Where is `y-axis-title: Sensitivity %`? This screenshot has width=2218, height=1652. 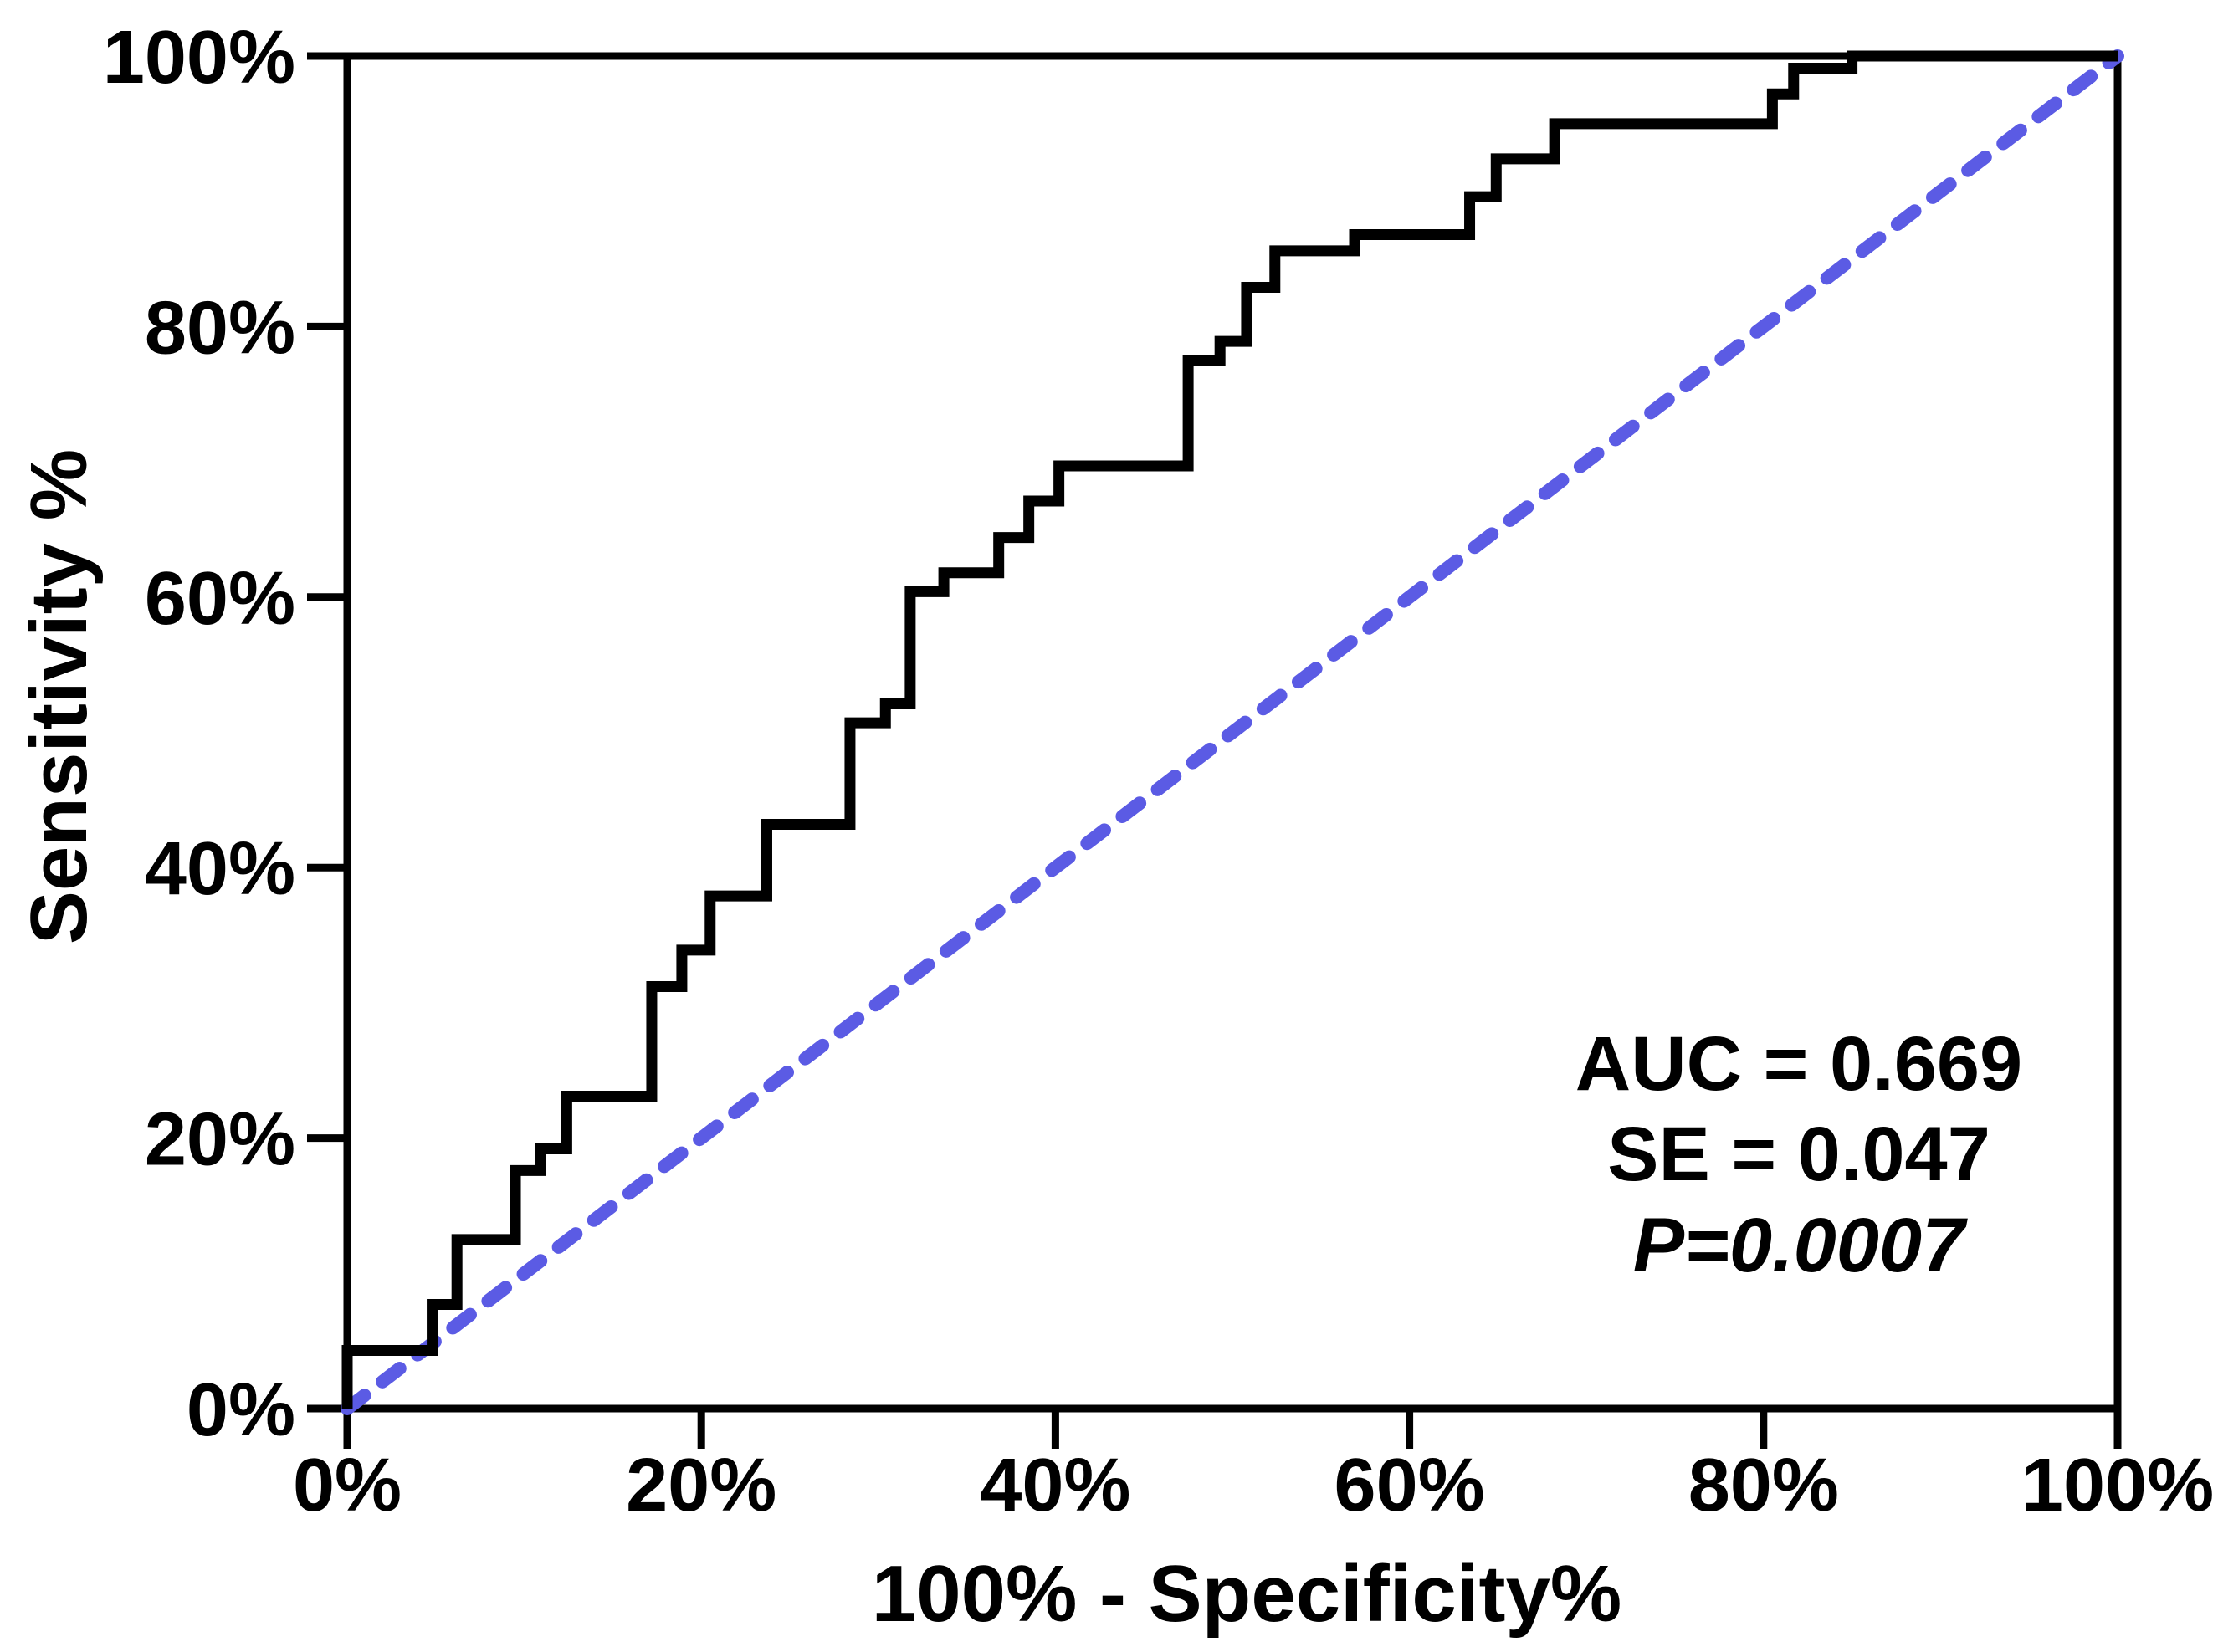 y-axis-title: Sensitivity % is located at coordinates (59, 696).